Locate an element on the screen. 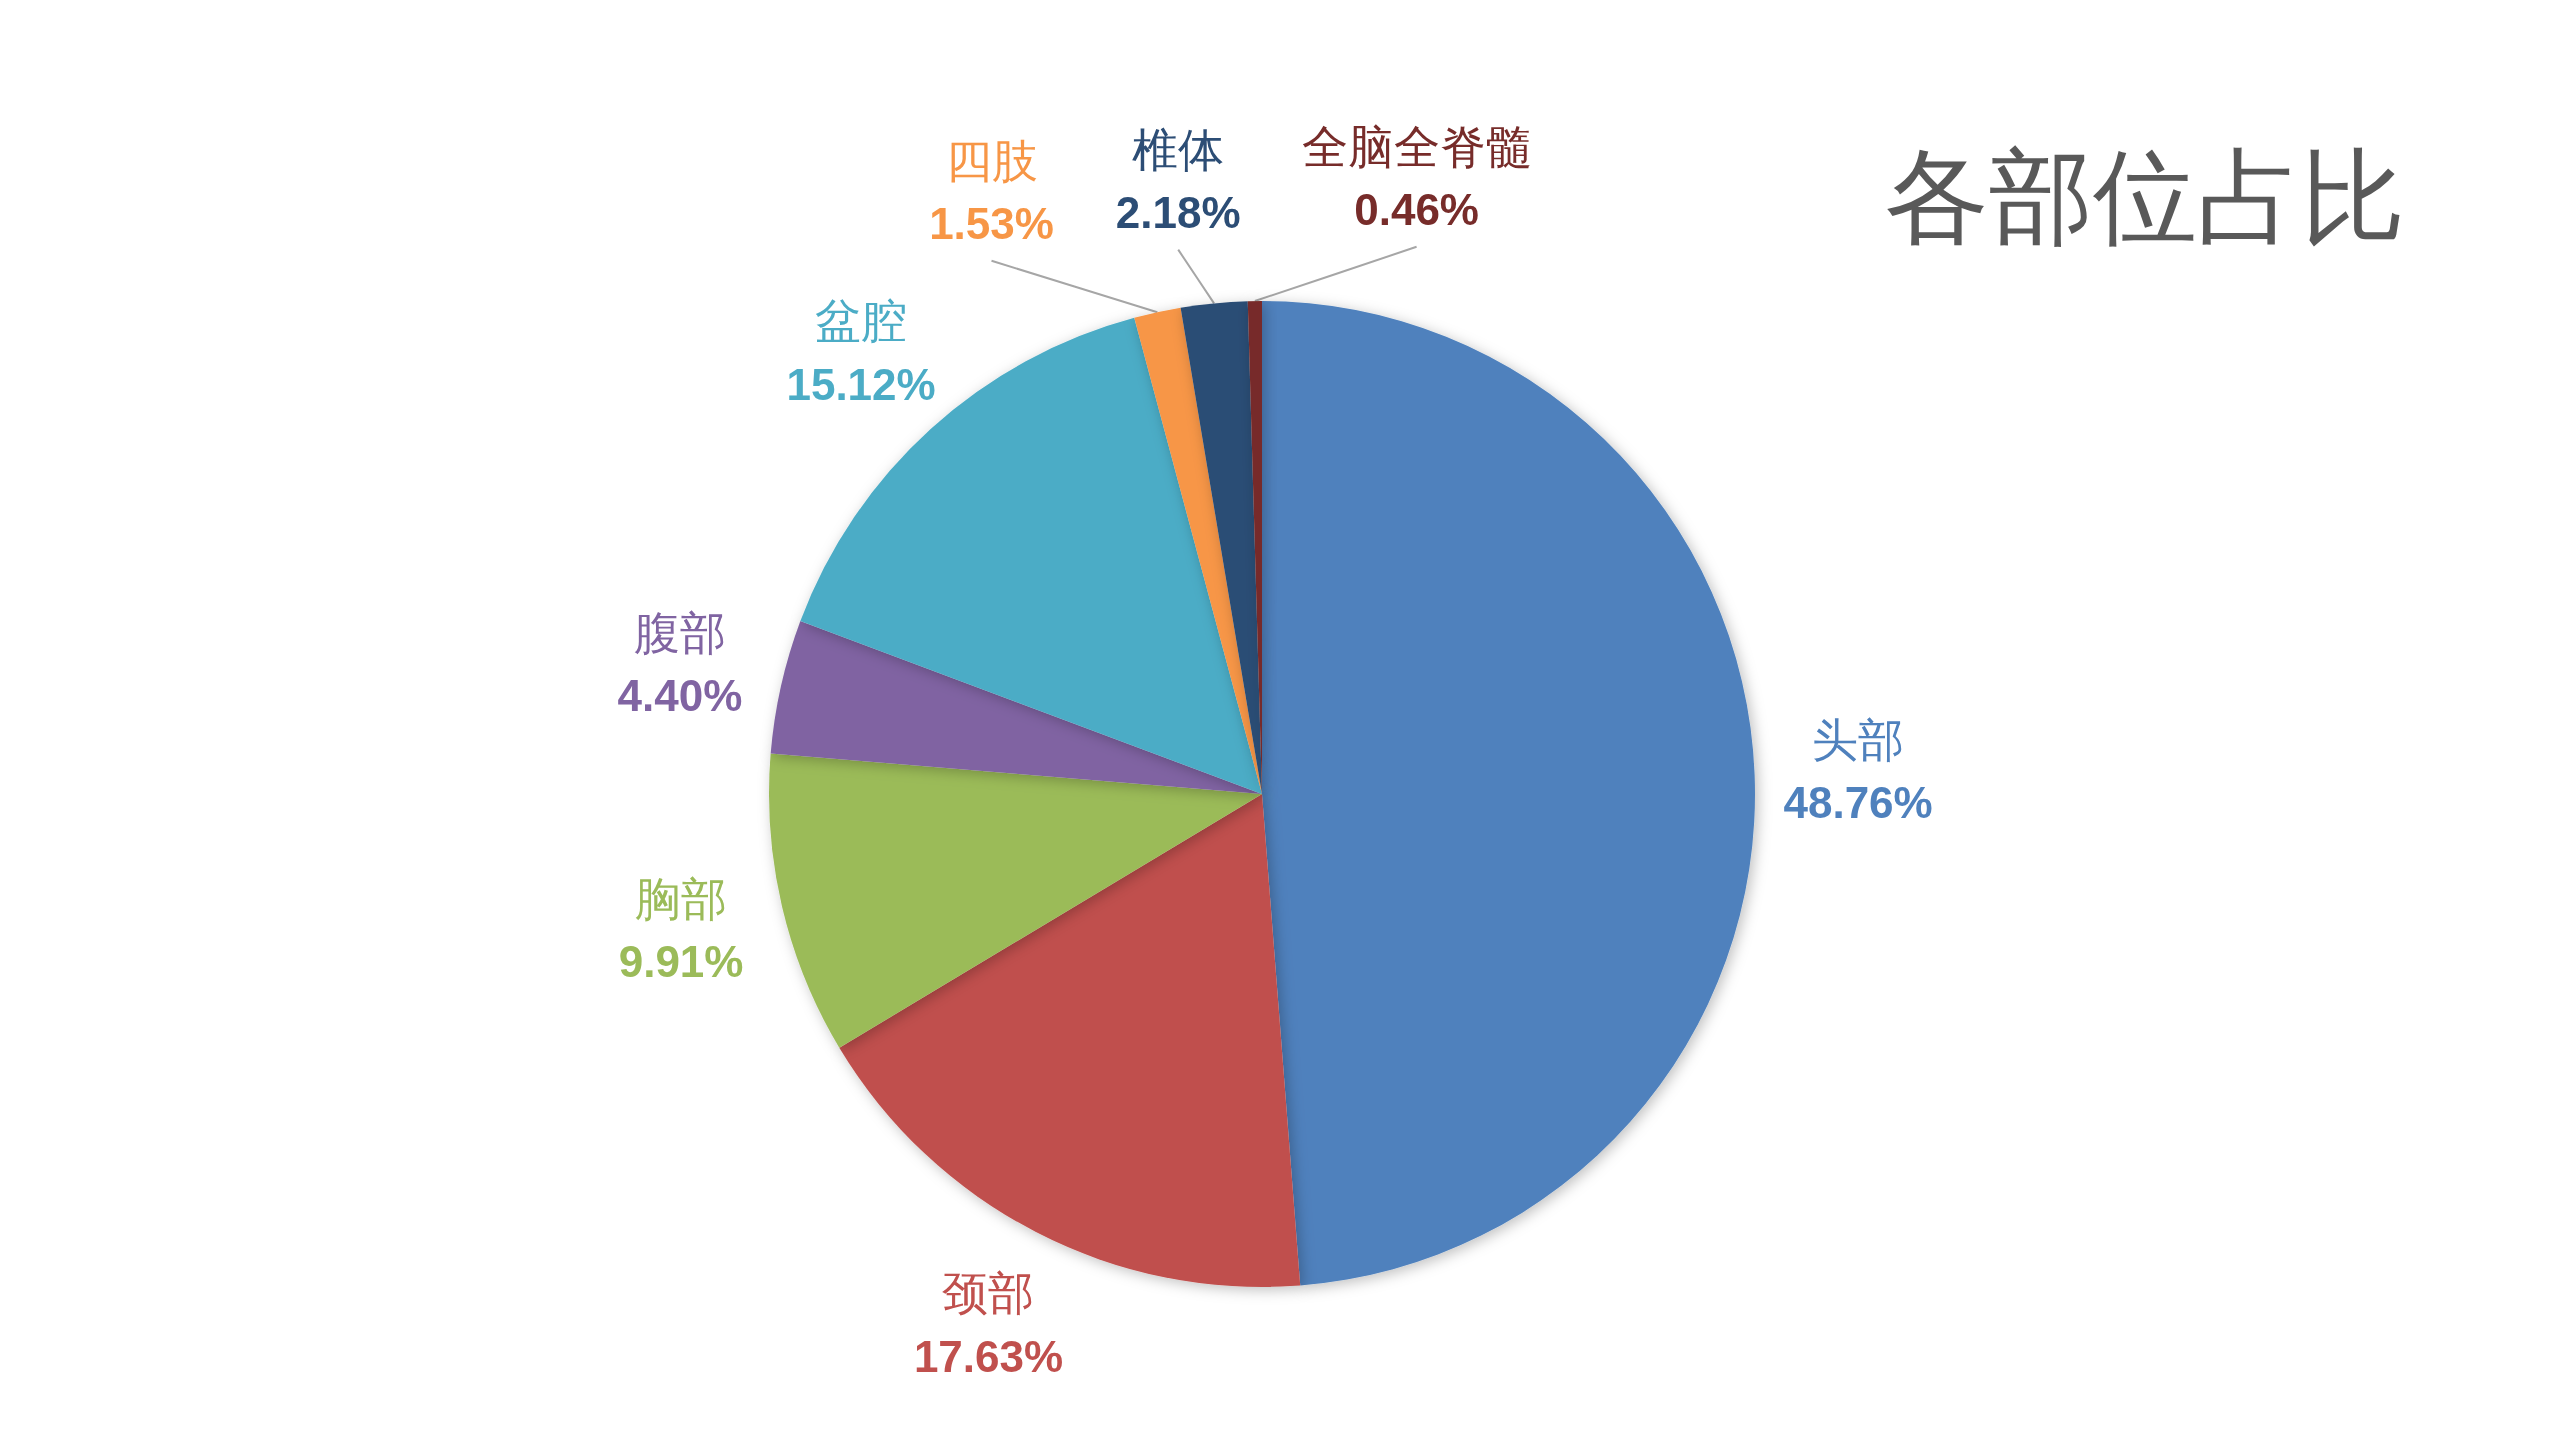 The width and height of the screenshot is (2560, 1440). data-label: 17.63% is located at coordinates (988, 1356).